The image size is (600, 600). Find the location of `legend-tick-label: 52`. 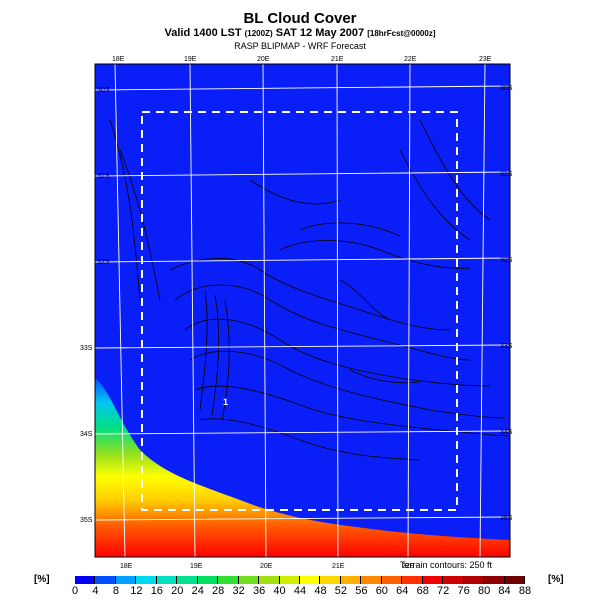

legend-tick-label: 52 is located at coordinates (341, 591).